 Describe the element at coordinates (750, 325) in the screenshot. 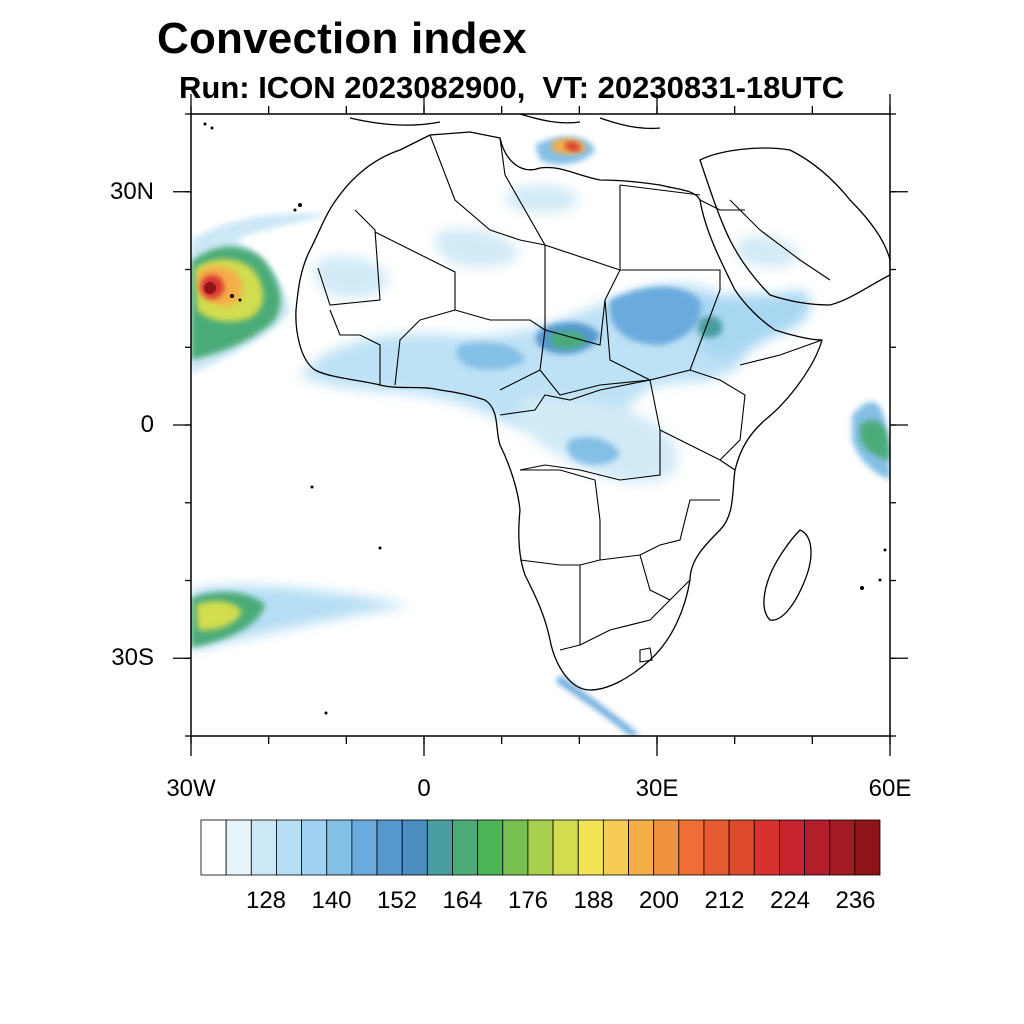

I see `convection-region-ethiopia` at that location.